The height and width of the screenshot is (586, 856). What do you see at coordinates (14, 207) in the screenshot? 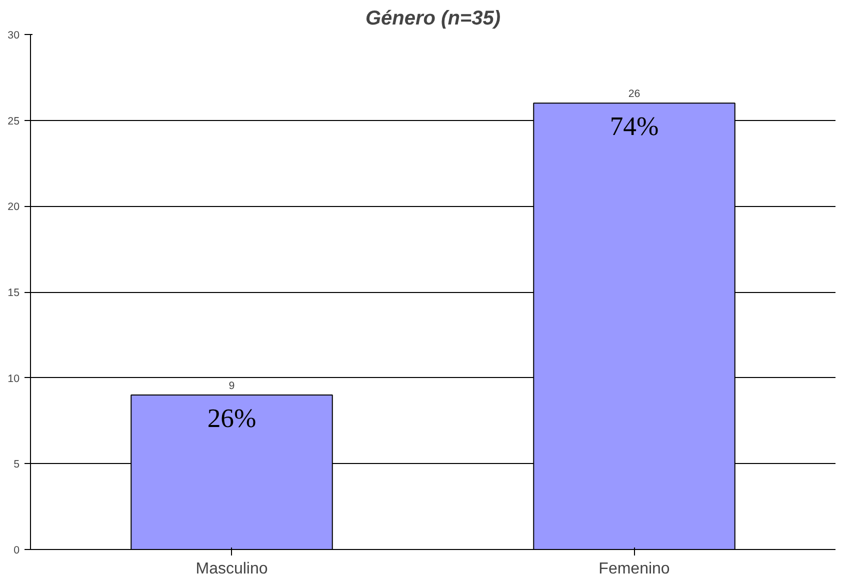
I see `y-tick-label: 20` at bounding box center [14, 207].